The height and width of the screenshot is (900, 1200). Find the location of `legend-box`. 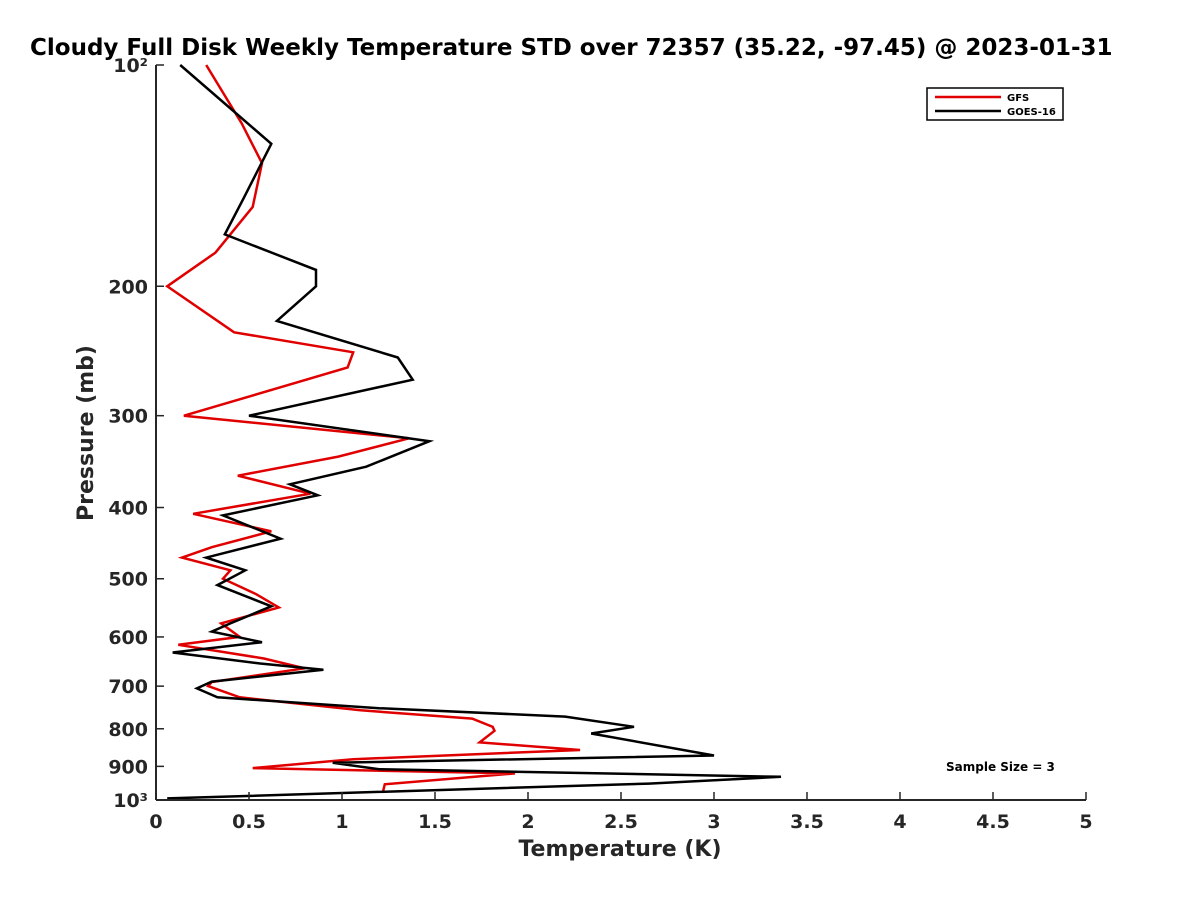

legend-box is located at coordinates (995, 104).